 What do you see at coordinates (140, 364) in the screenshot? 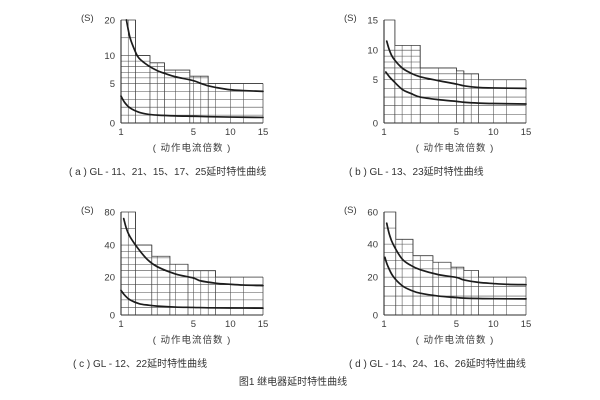
I see `panel-caption: ( c ) GL - 12、22延时特性曲线` at bounding box center [140, 364].